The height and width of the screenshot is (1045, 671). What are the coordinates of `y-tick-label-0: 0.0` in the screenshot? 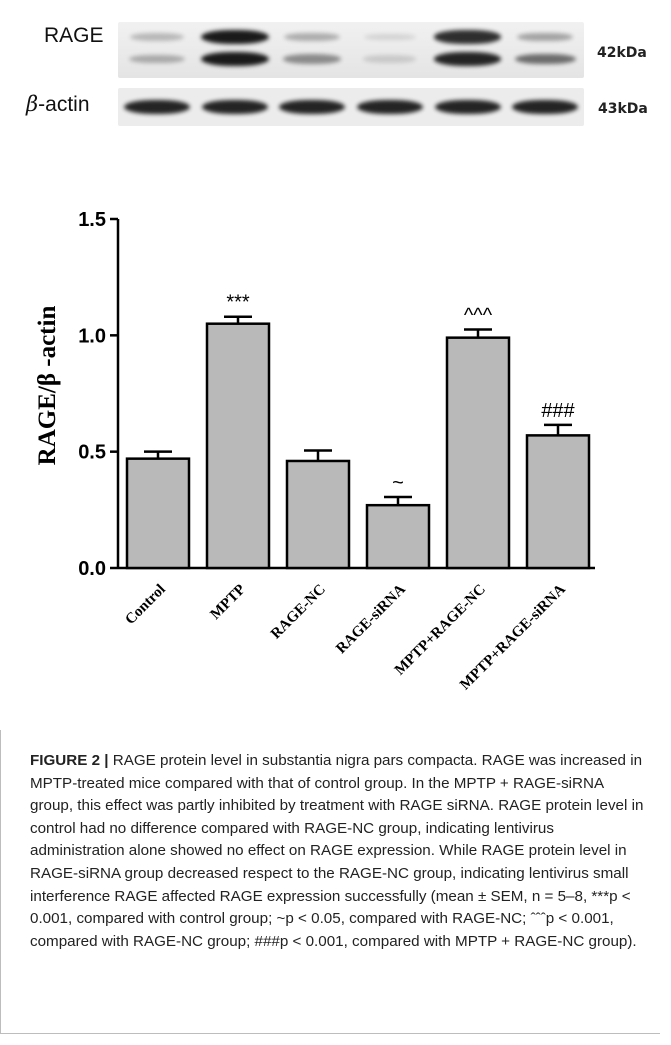 It's located at (92, 569).